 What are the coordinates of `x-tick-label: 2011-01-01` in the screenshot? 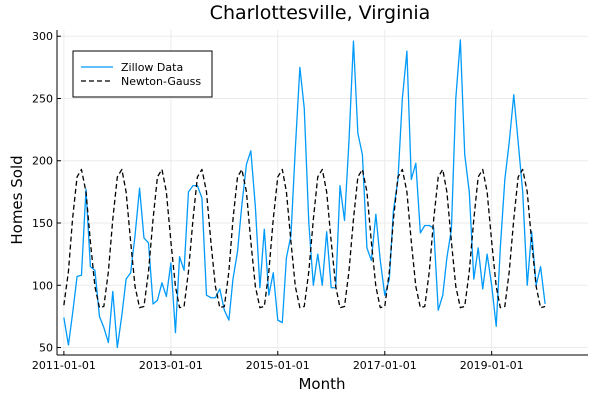 It's located at (64, 365).